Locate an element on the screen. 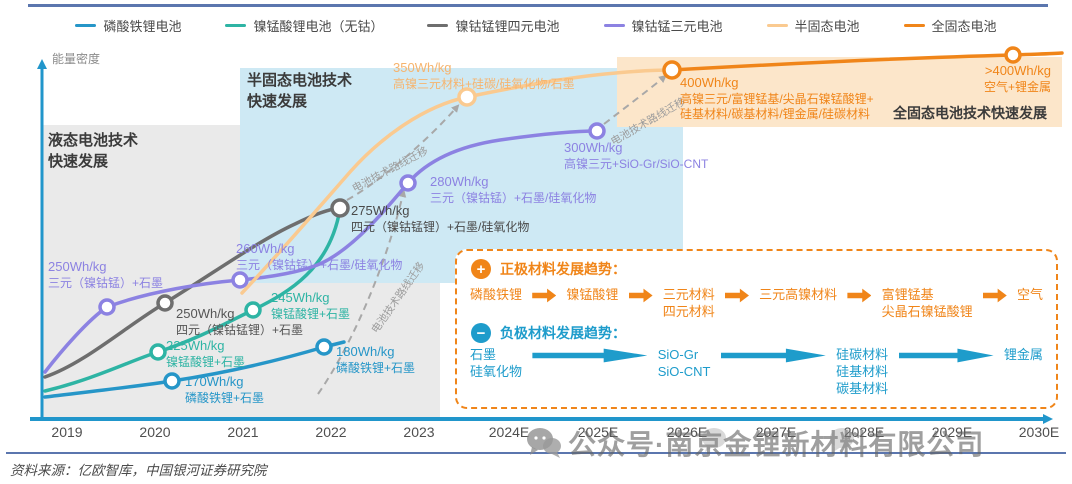 The image size is (1072, 484). point-label-ternary-300: 300Wh/kg 高镍三元+SiO-Gr/SiO-CNT is located at coordinates (636, 155).